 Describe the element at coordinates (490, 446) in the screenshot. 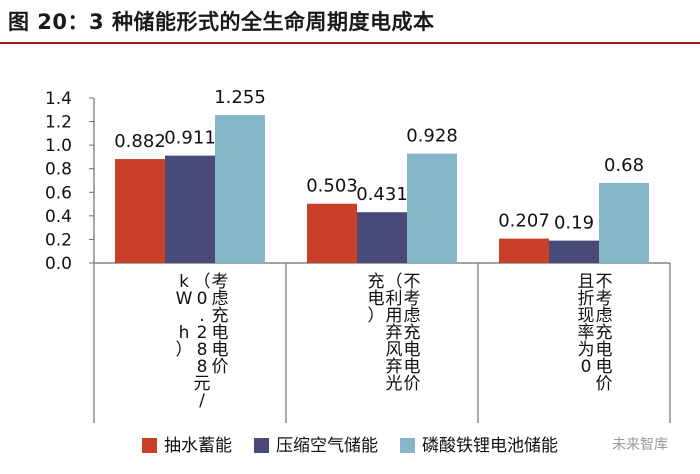

I see `legend-label: 磷酸铁锂电池储能` at that location.